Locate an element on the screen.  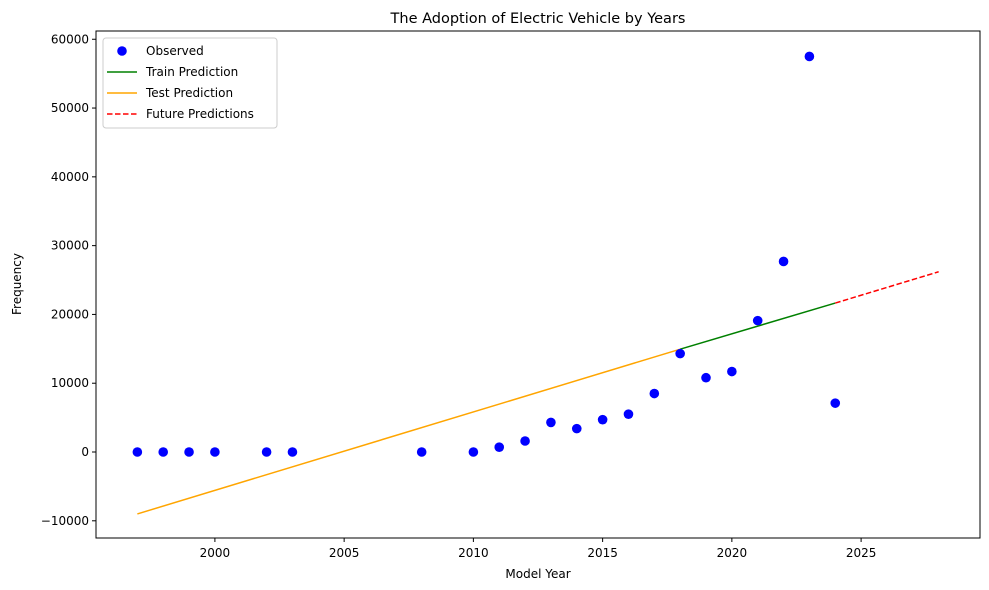
legend-label-observed: Observed is located at coordinates (175, 51).